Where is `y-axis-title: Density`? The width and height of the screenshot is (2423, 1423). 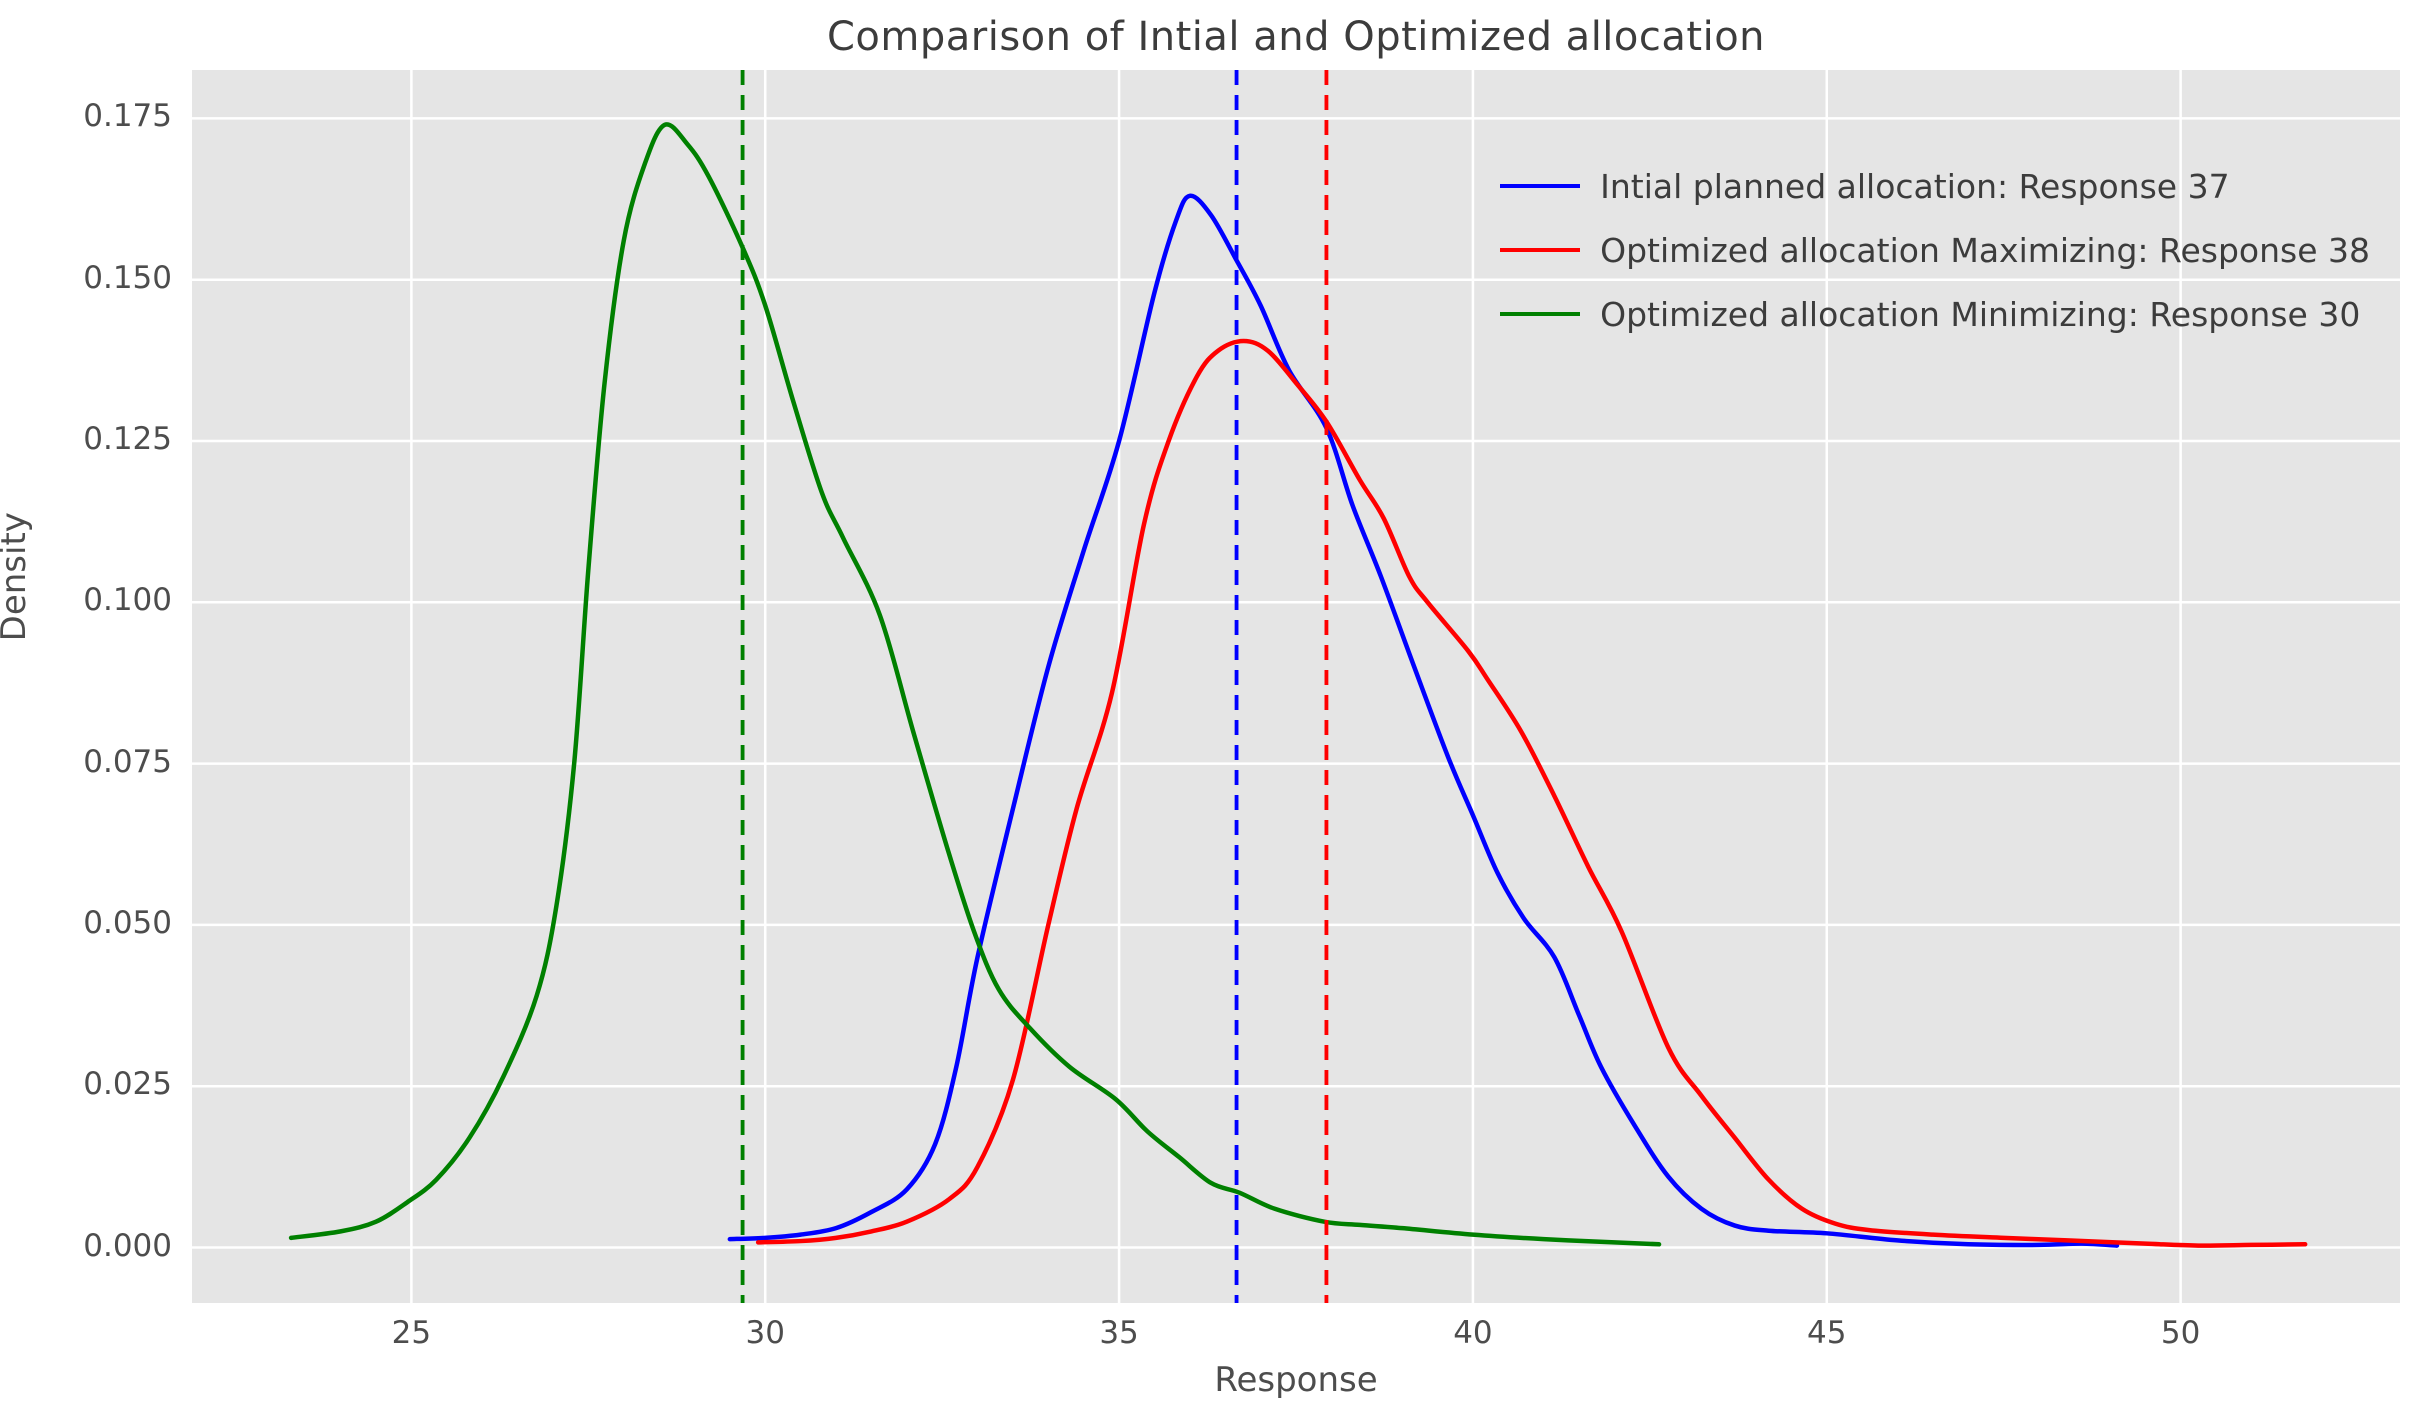
y-axis-title: Density is located at coordinates (17, 577).